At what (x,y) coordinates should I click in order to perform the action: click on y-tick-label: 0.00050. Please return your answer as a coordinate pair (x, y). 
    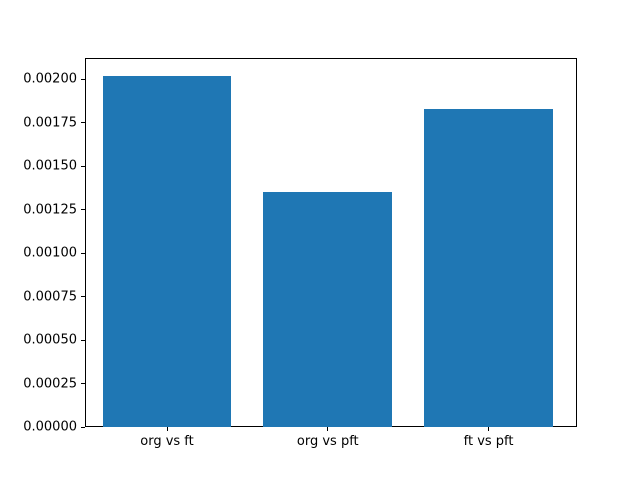
    Looking at the image, I should click on (50, 340).